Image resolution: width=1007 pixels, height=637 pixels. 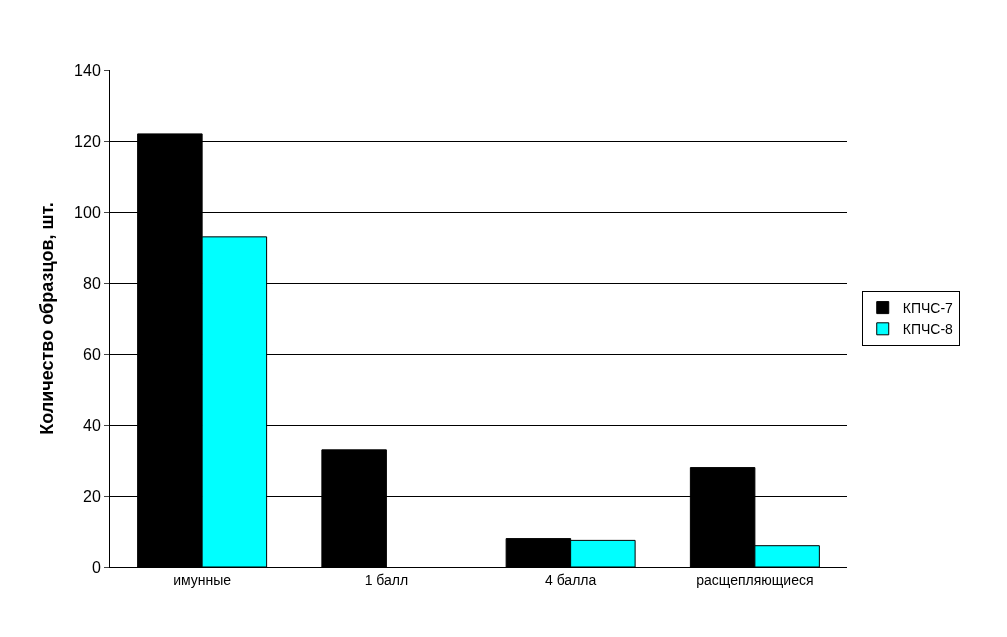 What do you see at coordinates (96, 567) in the screenshot?
I see `y-tick-label: 0` at bounding box center [96, 567].